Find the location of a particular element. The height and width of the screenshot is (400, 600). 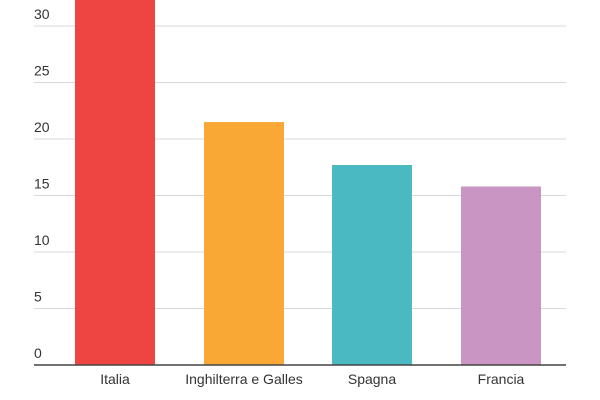

x-category-label: Francia is located at coordinates (501, 379).